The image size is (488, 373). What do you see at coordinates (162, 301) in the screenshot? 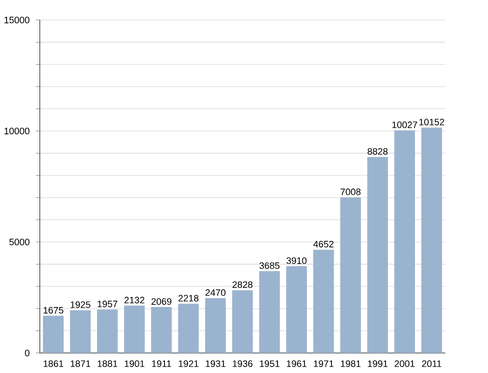
I see `data-label: 2069` at bounding box center [162, 301].